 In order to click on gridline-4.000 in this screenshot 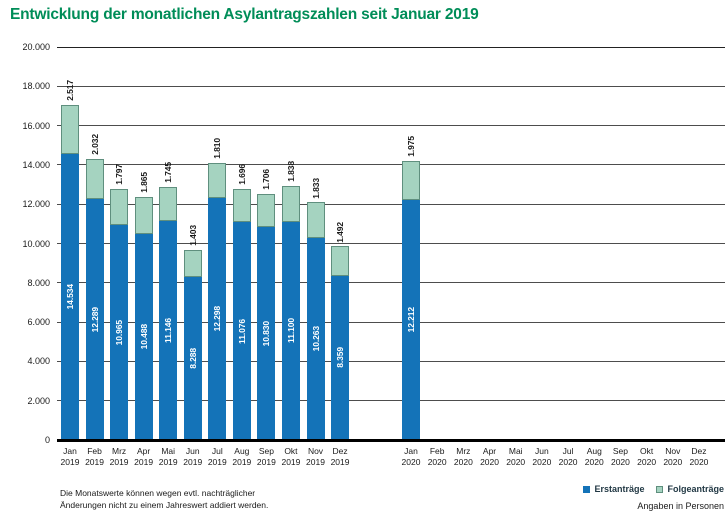, I will do `click(391, 361)`.